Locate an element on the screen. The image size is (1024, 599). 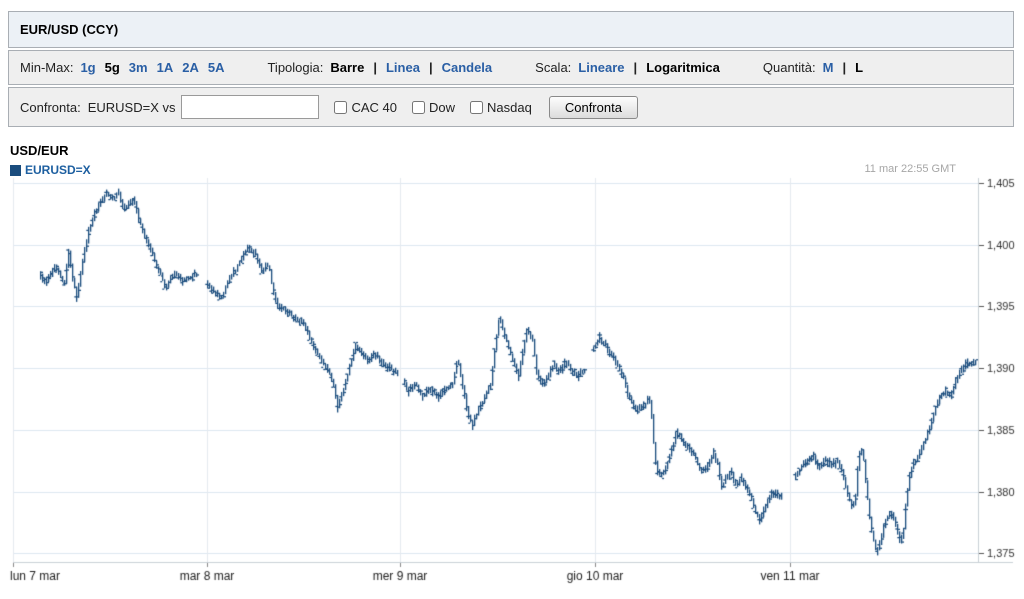
scale-group-label: Scala: is located at coordinates (553, 67).